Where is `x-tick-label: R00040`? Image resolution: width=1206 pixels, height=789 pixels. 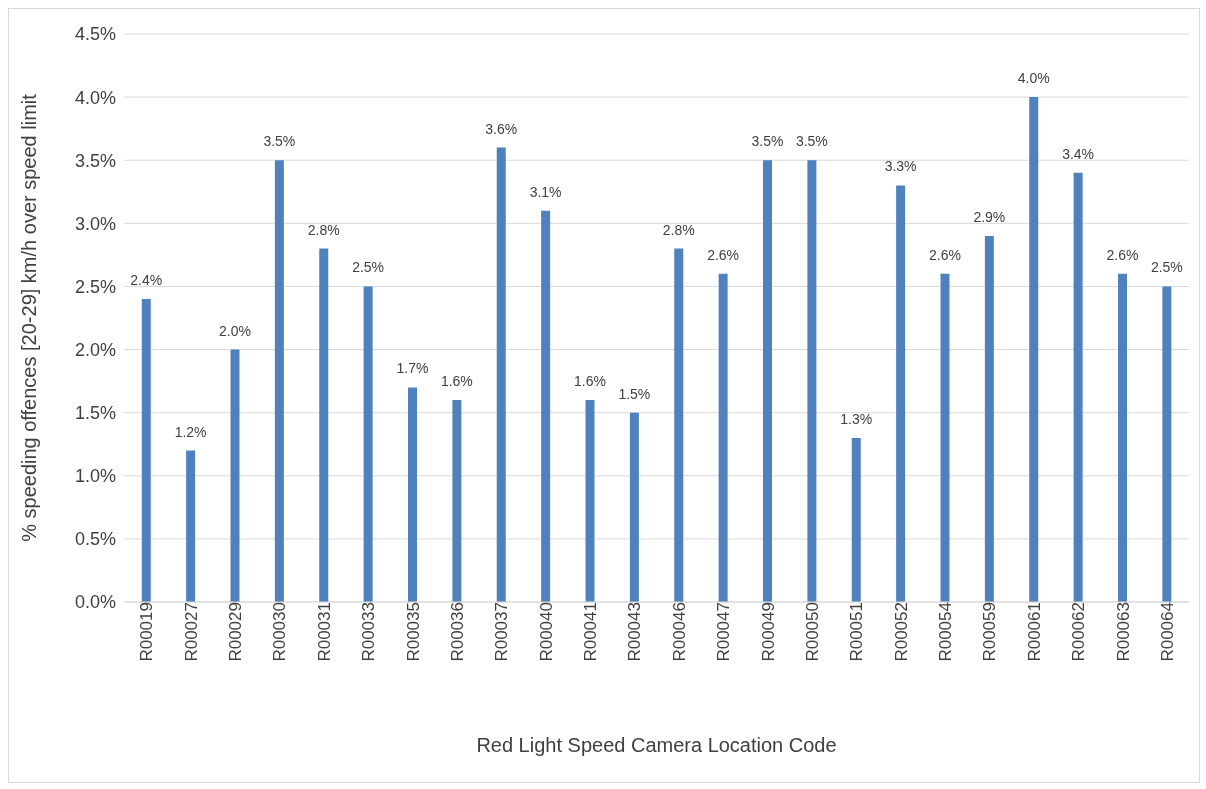 x-tick-label: R00040 is located at coordinates (546, 632).